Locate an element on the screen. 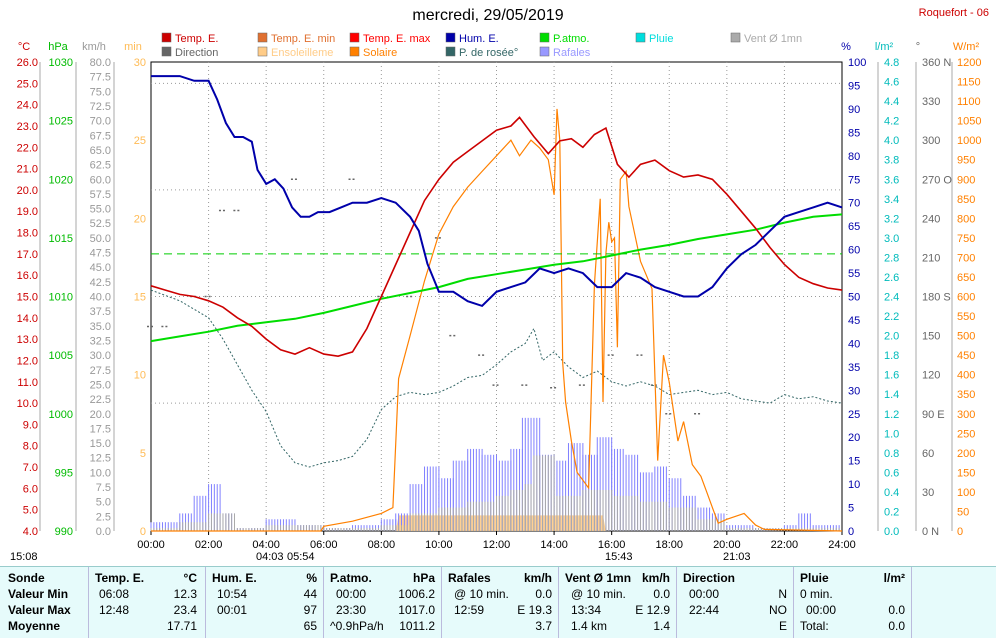 The width and height of the screenshot is (996, 638). temp-tick: 26.0 is located at coordinates (27, 63).